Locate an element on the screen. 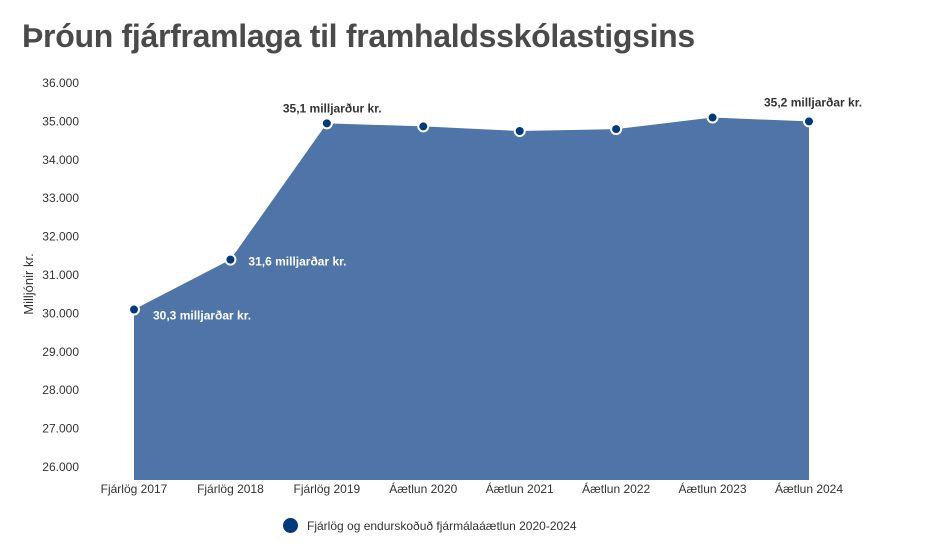 The height and width of the screenshot is (548, 925). y-tick-label: 31.000 is located at coordinates (60, 275).